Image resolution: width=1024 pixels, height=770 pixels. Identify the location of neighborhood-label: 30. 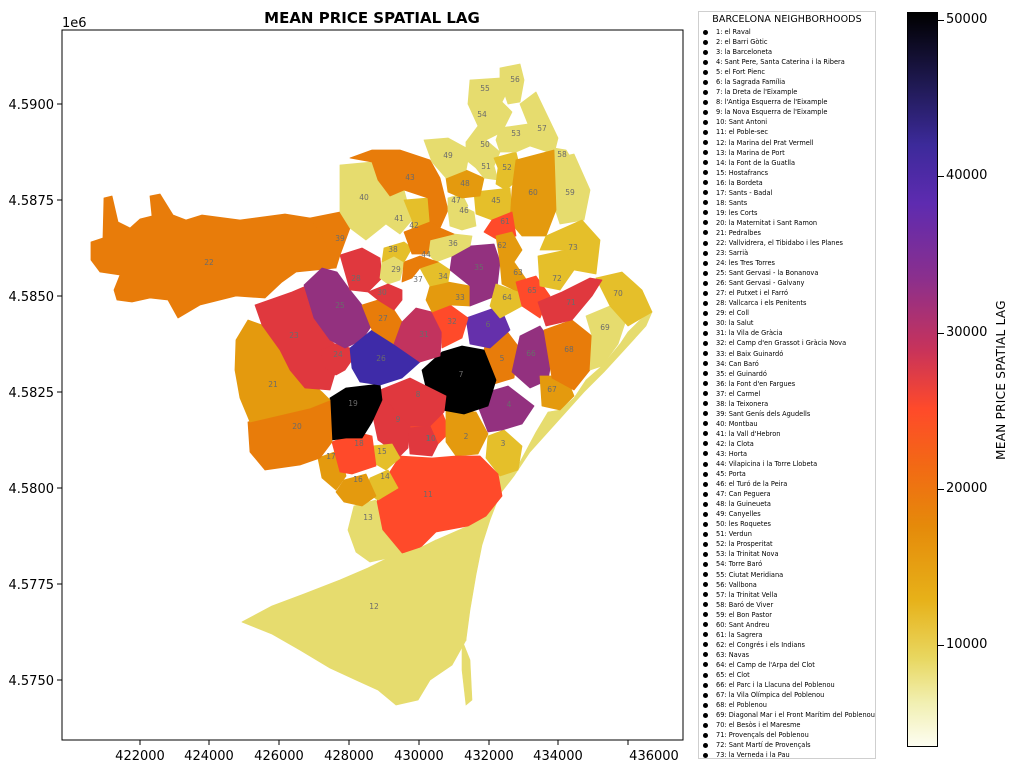
(382, 292).